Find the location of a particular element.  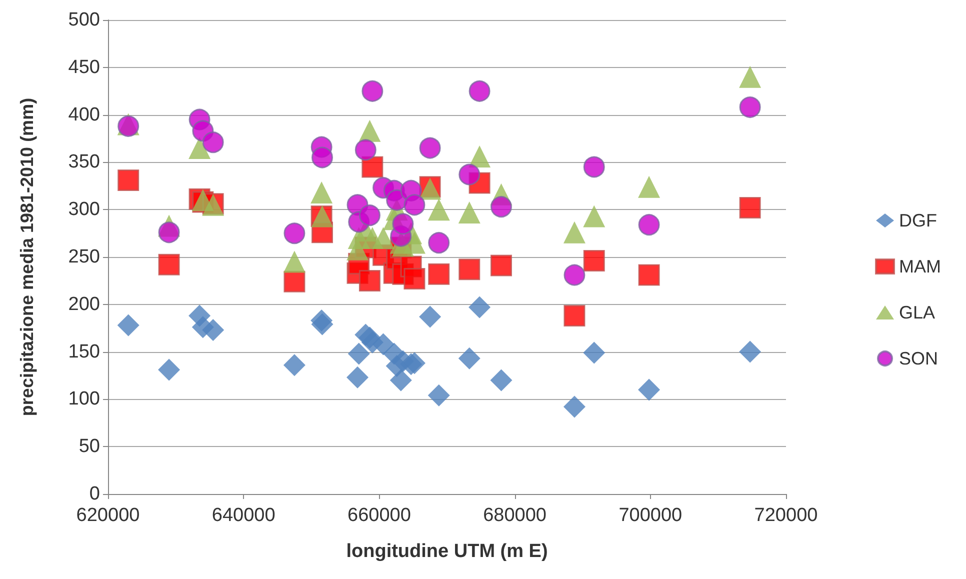

legend-label: GLA is located at coordinates (917, 312).